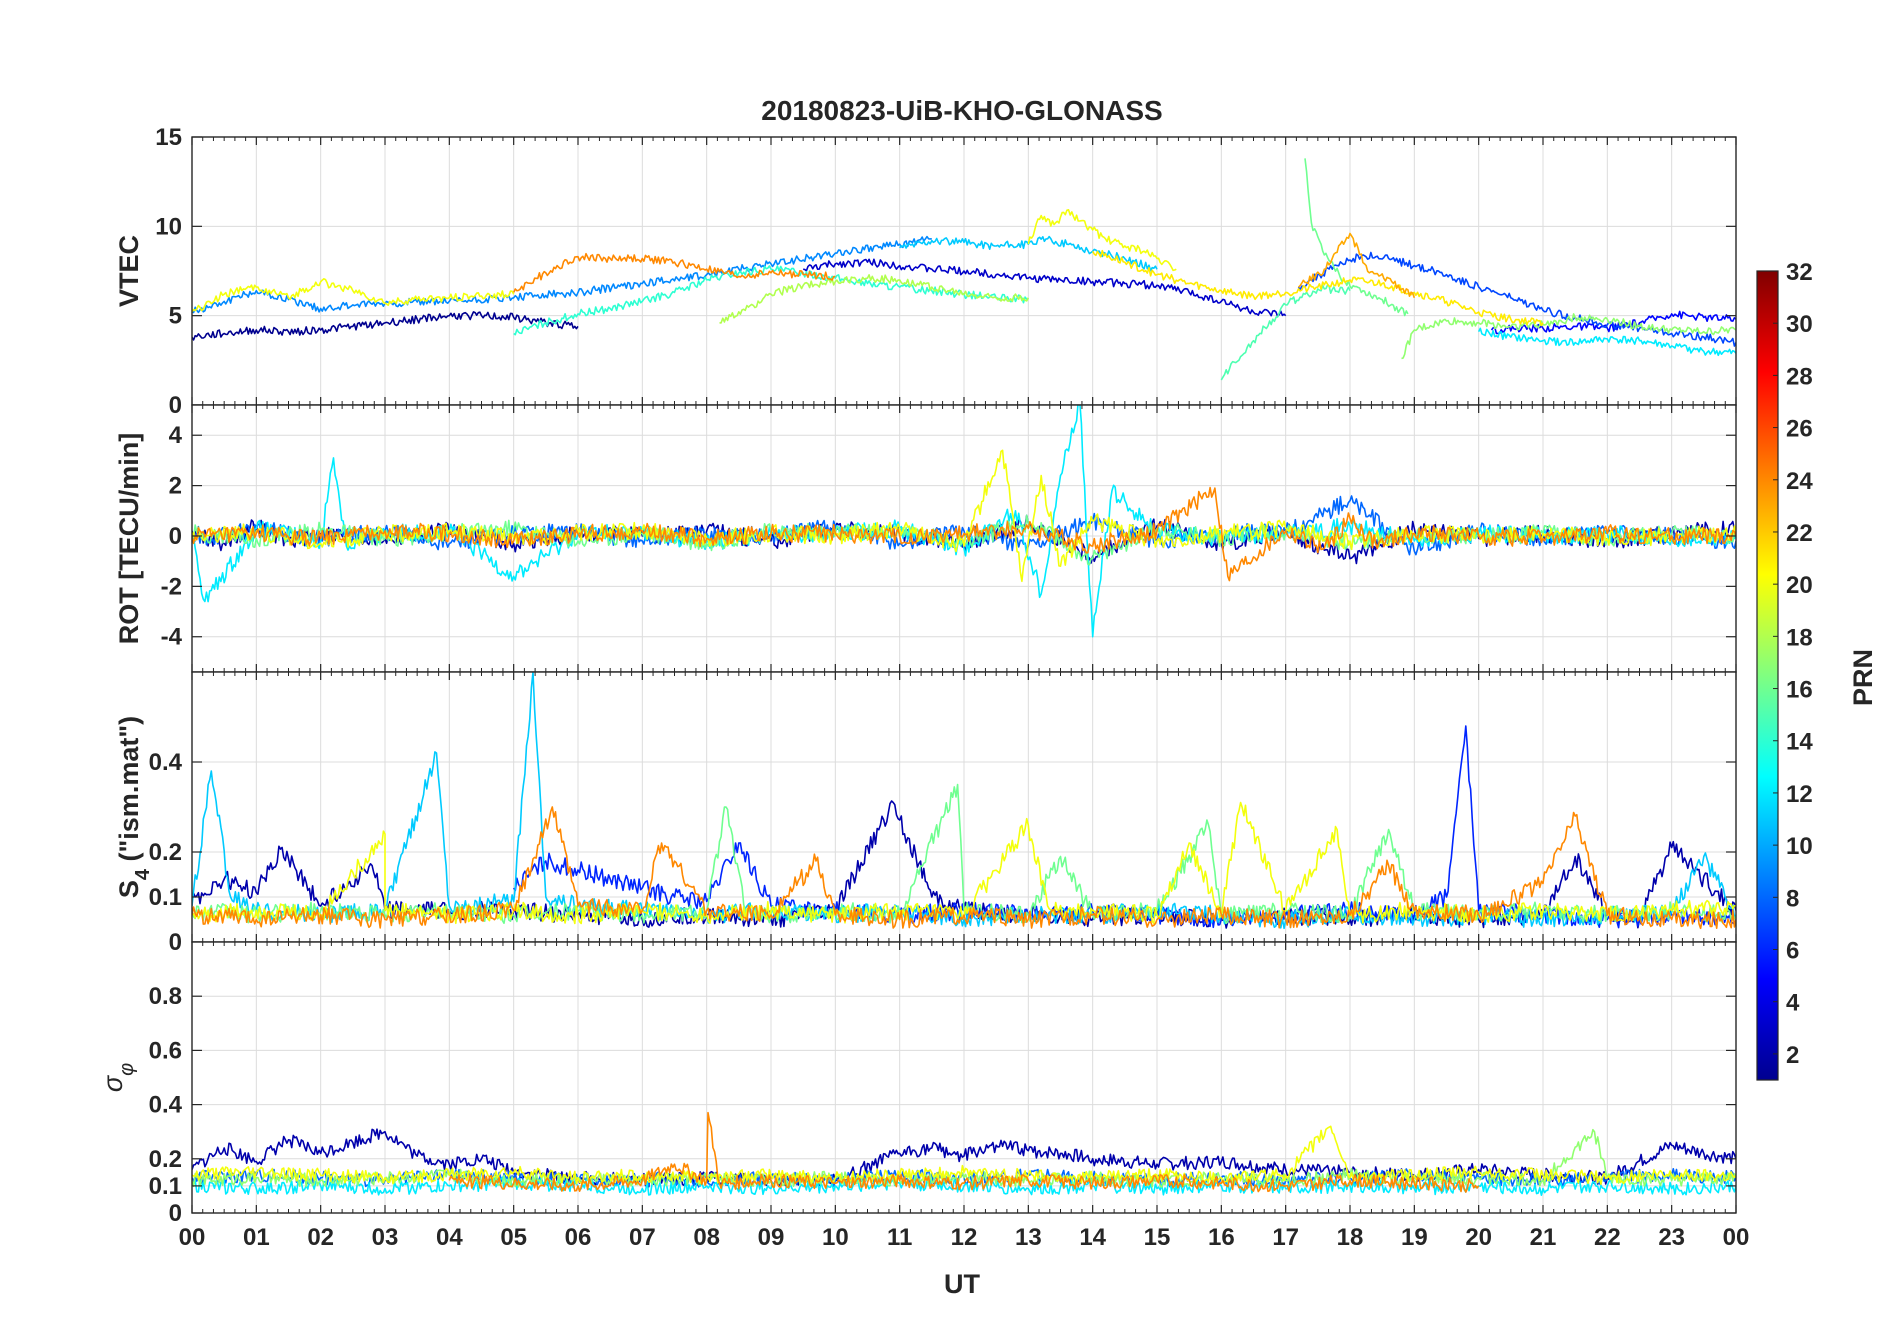 This screenshot has width=1902, height=1330. What do you see at coordinates (256, 1237) in the screenshot?
I see `x-tick-label: 01` at bounding box center [256, 1237].